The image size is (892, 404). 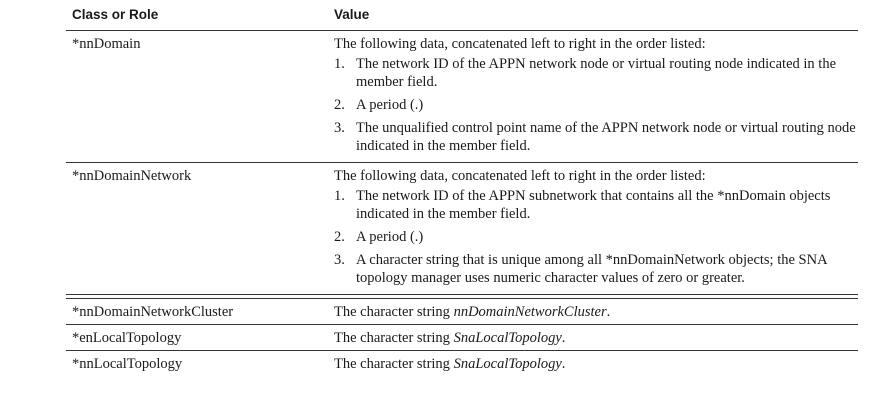 I want to click on header-value: Value, so click(x=352, y=14).